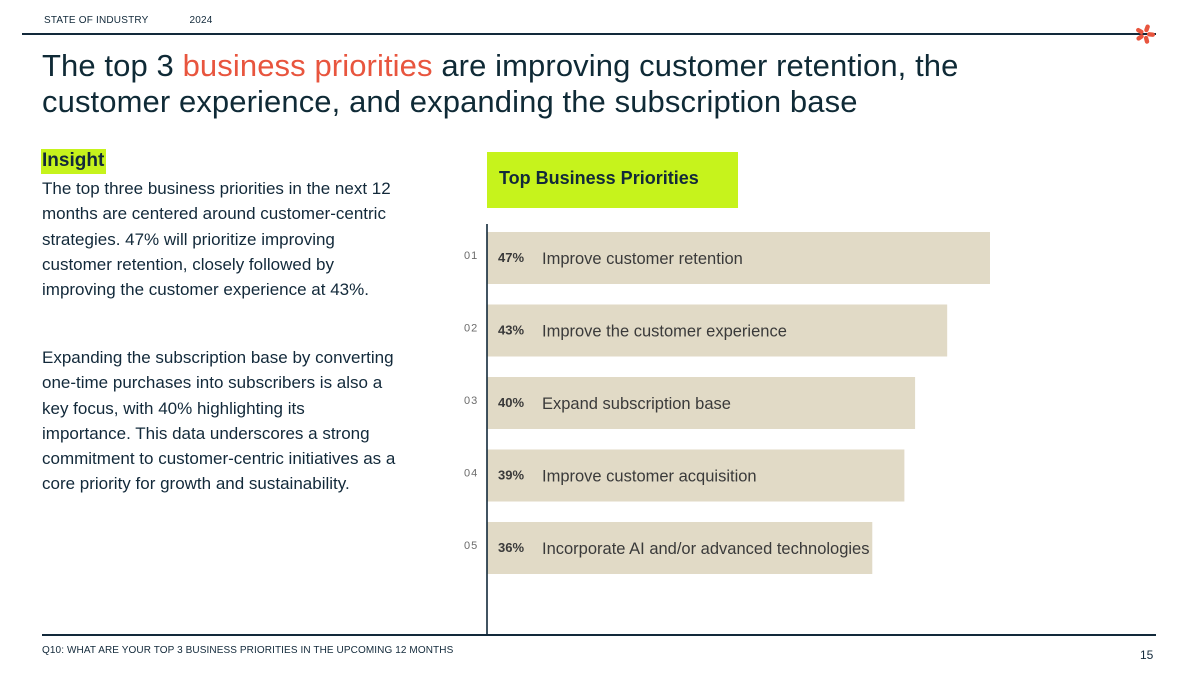  What do you see at coordinates (1147, 655) in the screenshot?
I see `page-number: 15` at bounding box center [1147, 655].